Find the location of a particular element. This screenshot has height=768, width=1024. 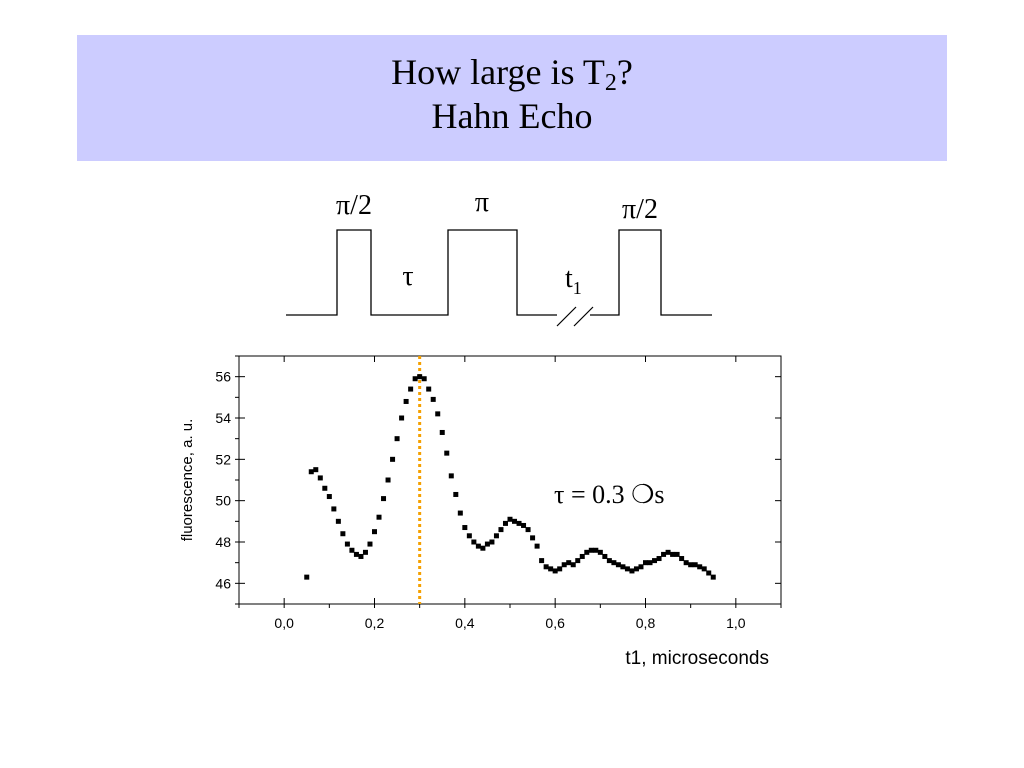

slide-subtitle: Hahn Echo is located at coordinates (512, 116).